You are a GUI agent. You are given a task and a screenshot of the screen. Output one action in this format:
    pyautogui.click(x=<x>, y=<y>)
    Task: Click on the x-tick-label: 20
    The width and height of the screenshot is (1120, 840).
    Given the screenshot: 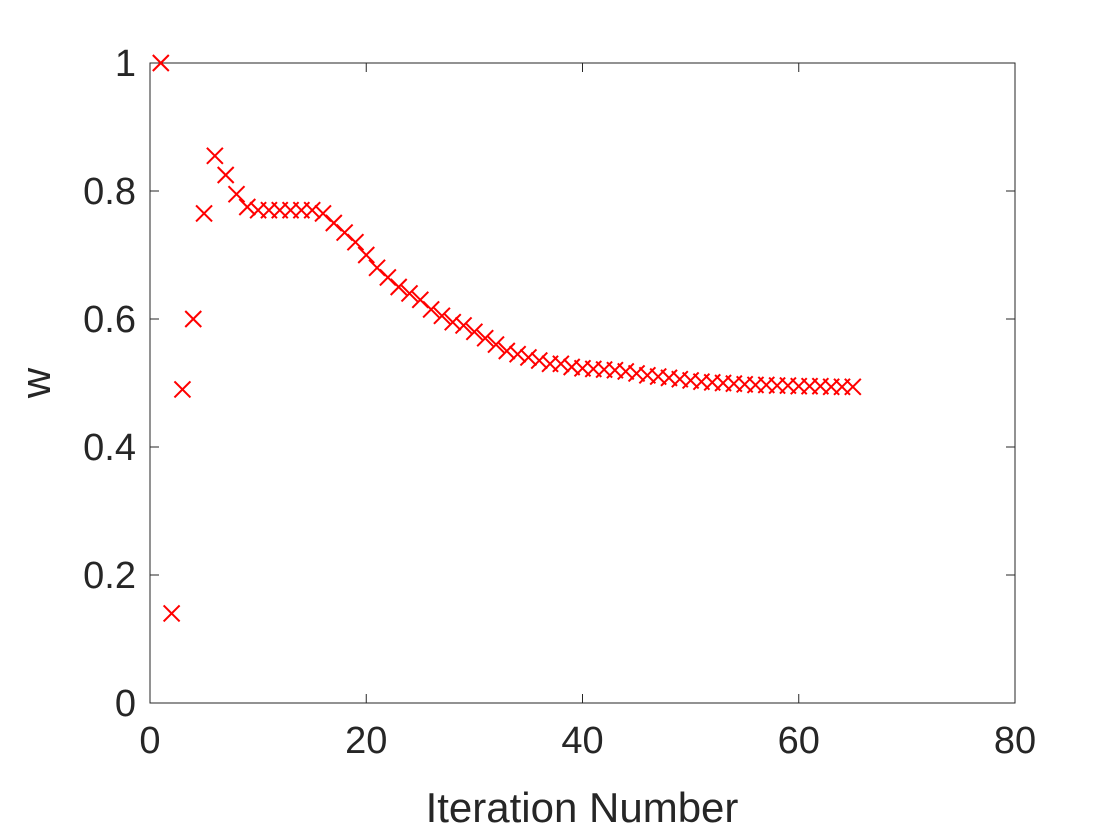 What is the action you would take?
    pyautogui.click(x=366, y=741)
    